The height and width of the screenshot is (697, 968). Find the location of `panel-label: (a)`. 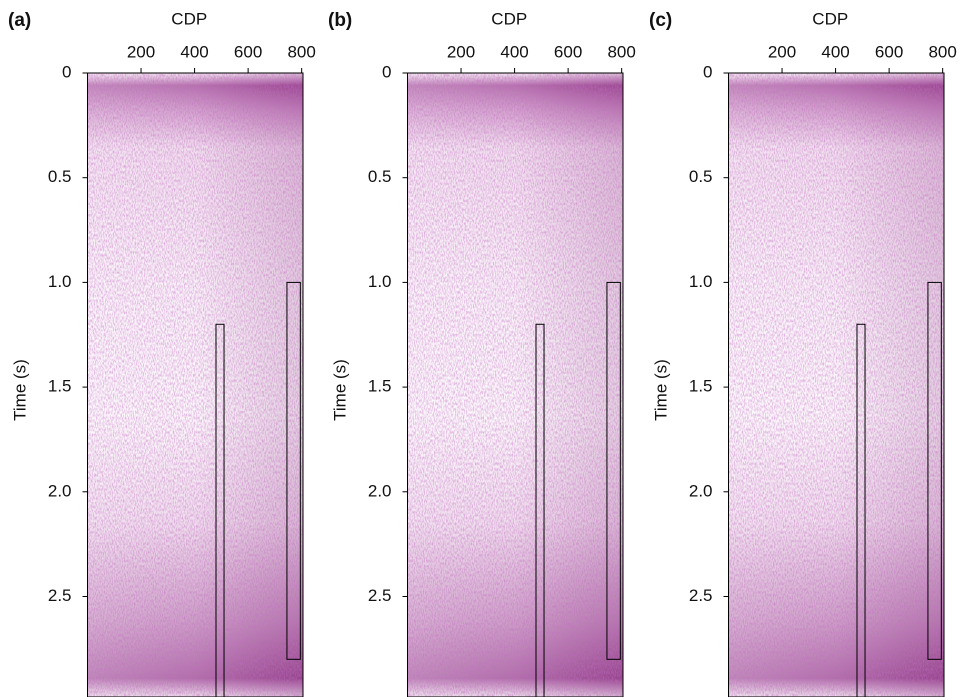

panel-label: (a) is located at coordinates (19, 20).